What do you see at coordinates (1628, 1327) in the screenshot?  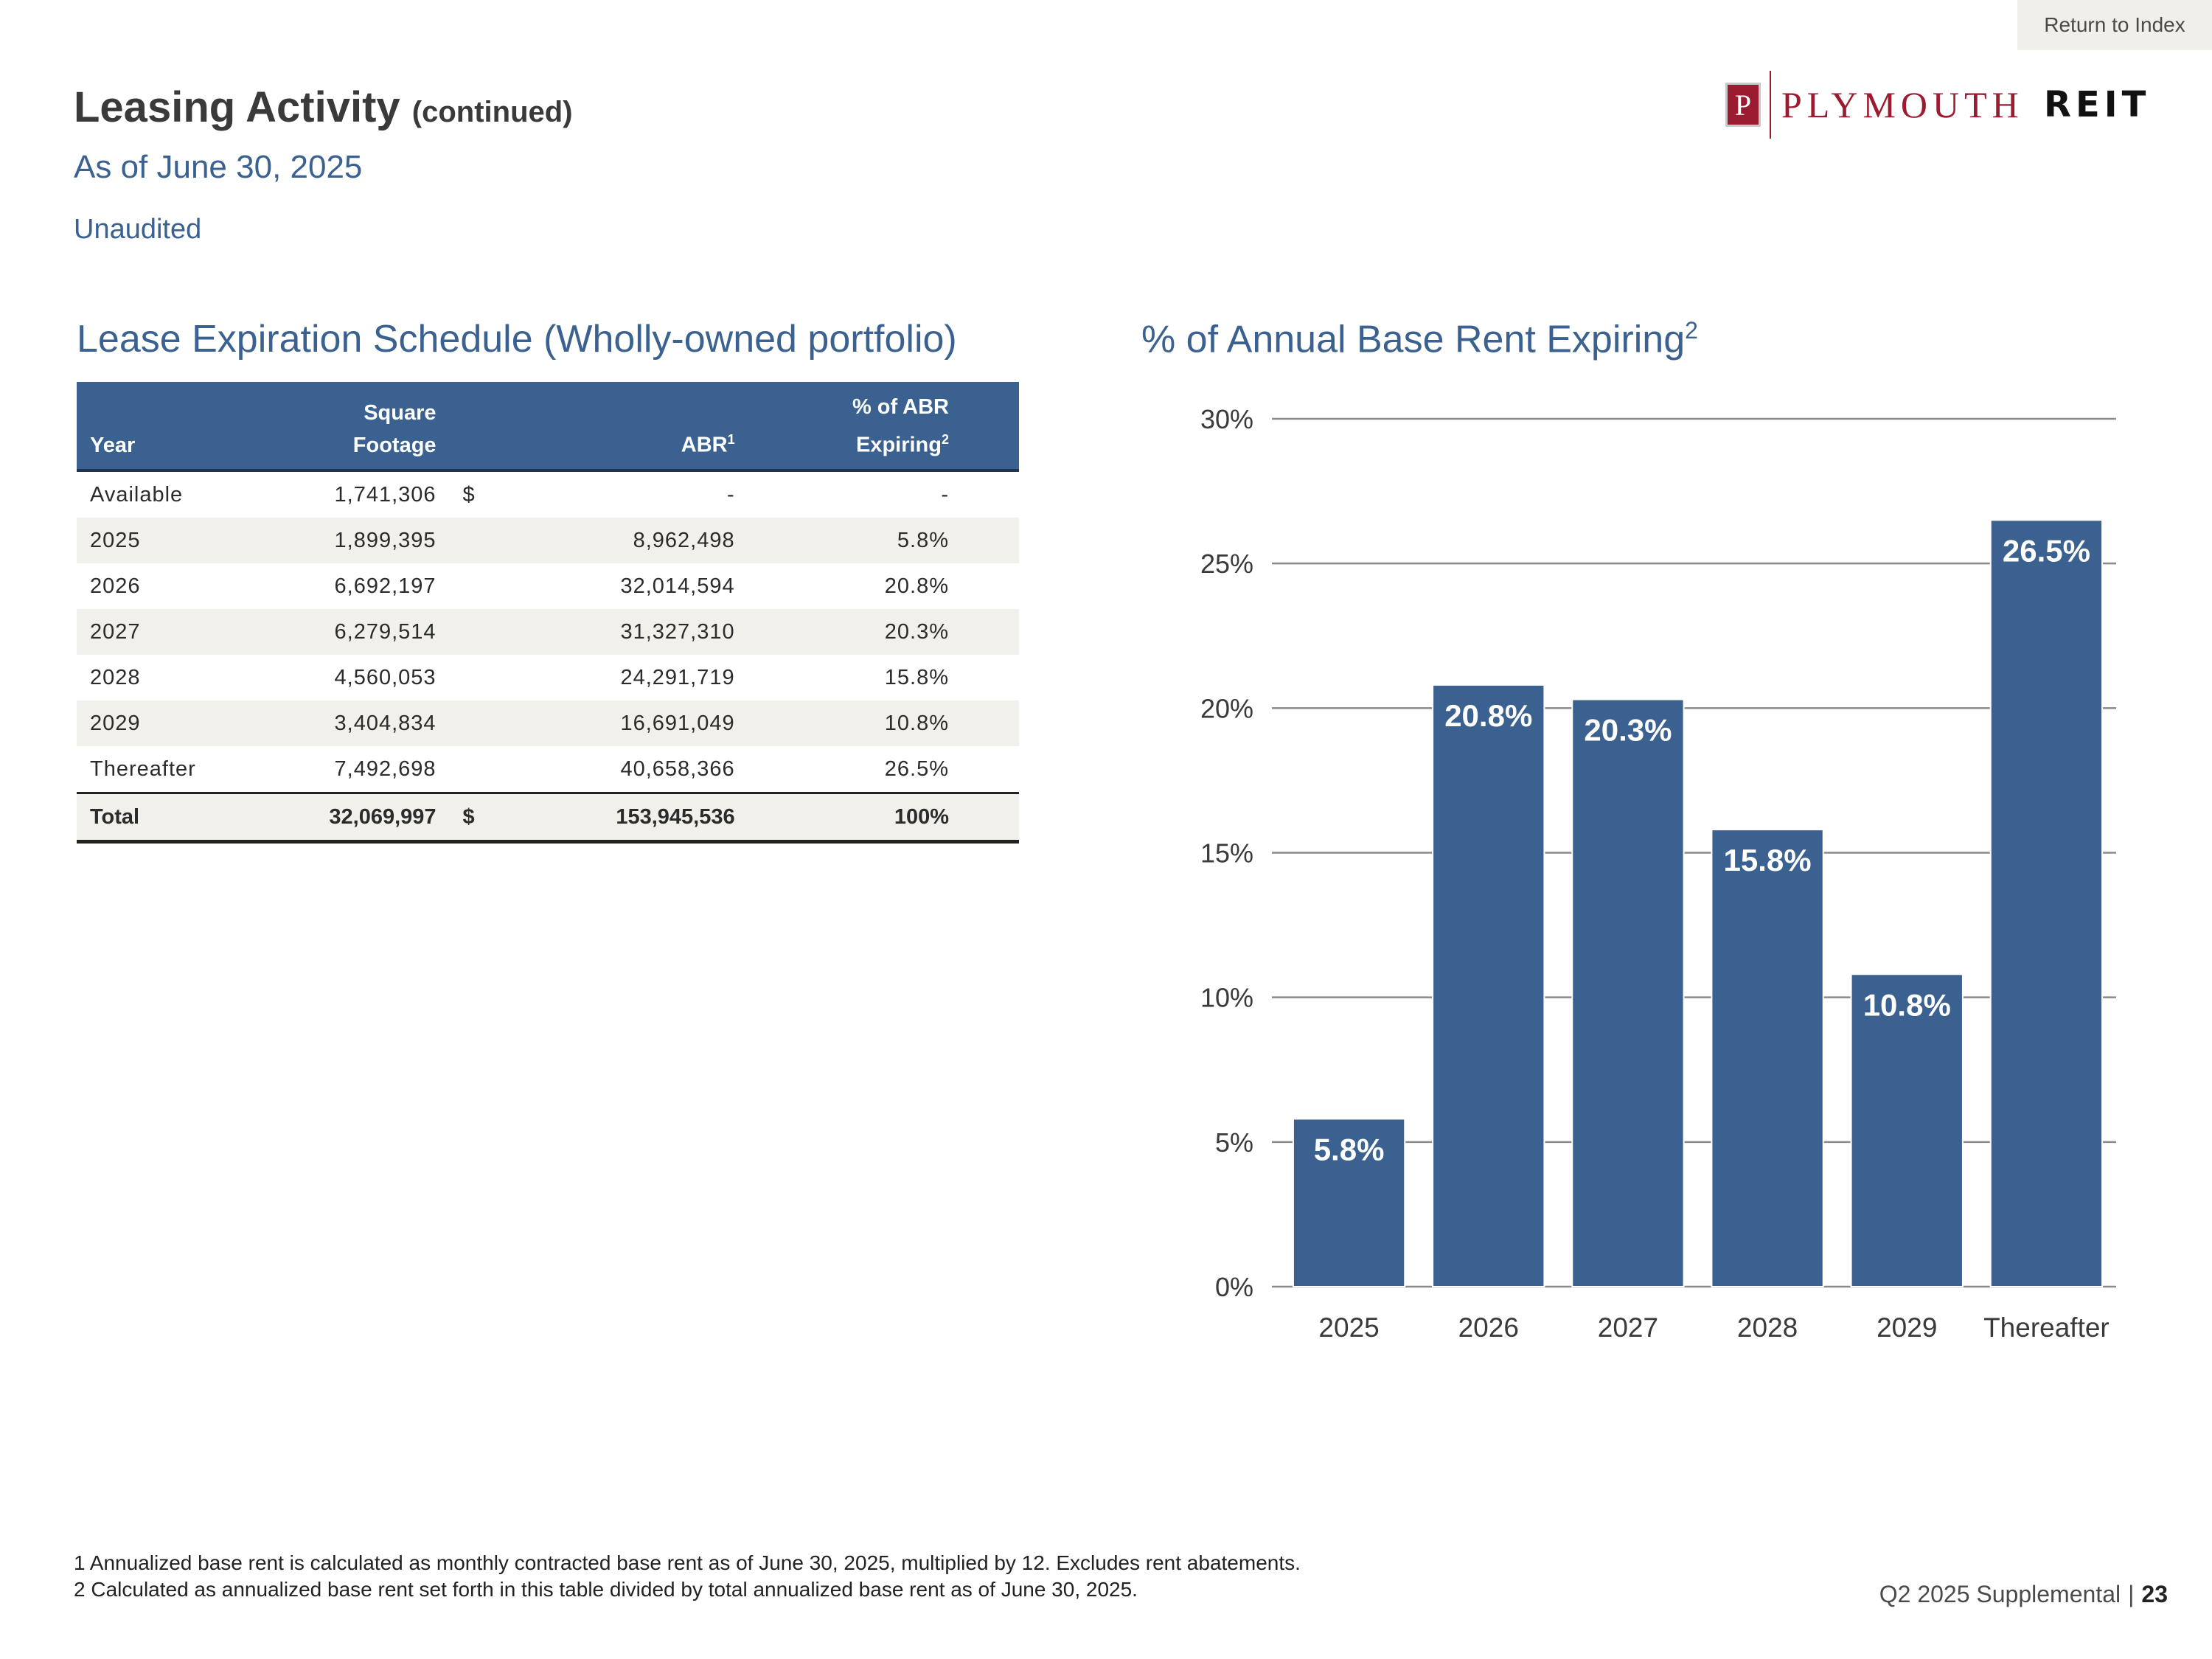 I see `x-tick-label: 2027` at bounding box center [1628, 1327].